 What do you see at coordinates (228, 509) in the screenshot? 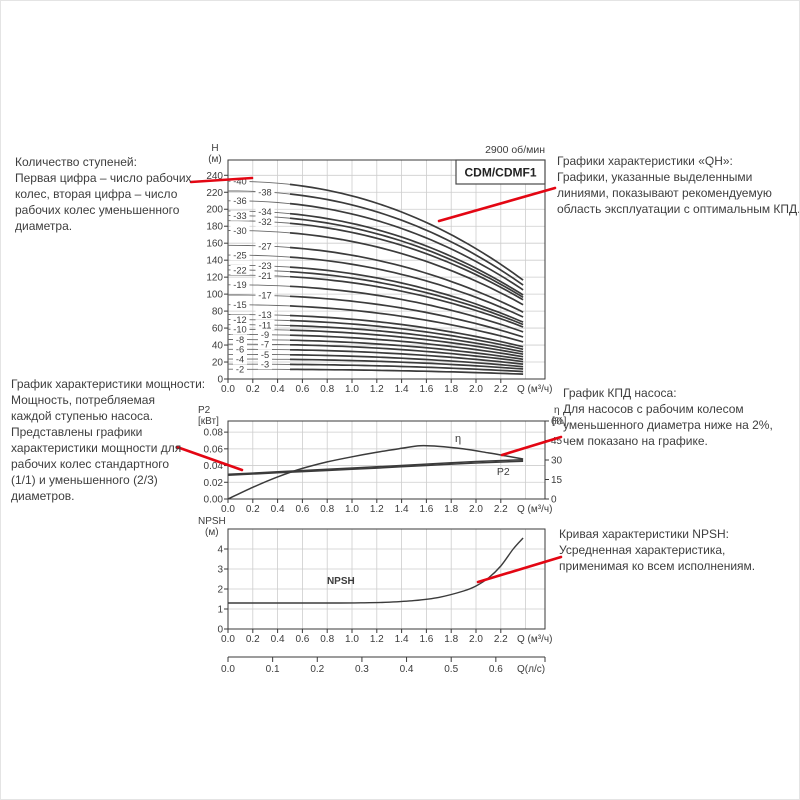
I see `x-tick-label: 0.0` at bounding box center [228, 509].